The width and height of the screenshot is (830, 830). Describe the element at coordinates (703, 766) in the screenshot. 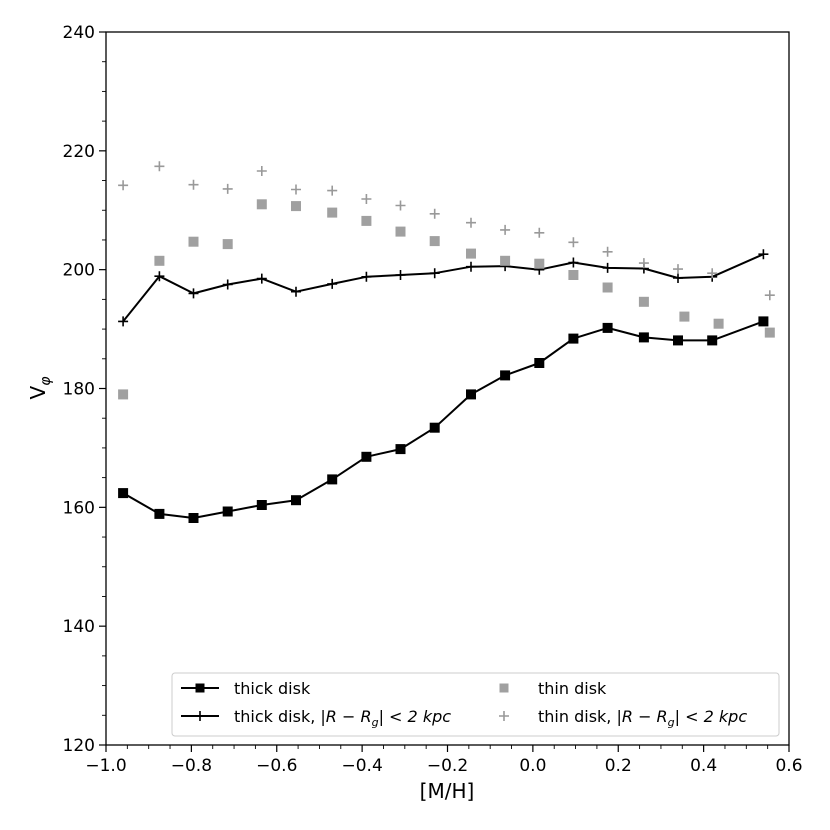

I see `x-tick-label: 0.4` at that location.